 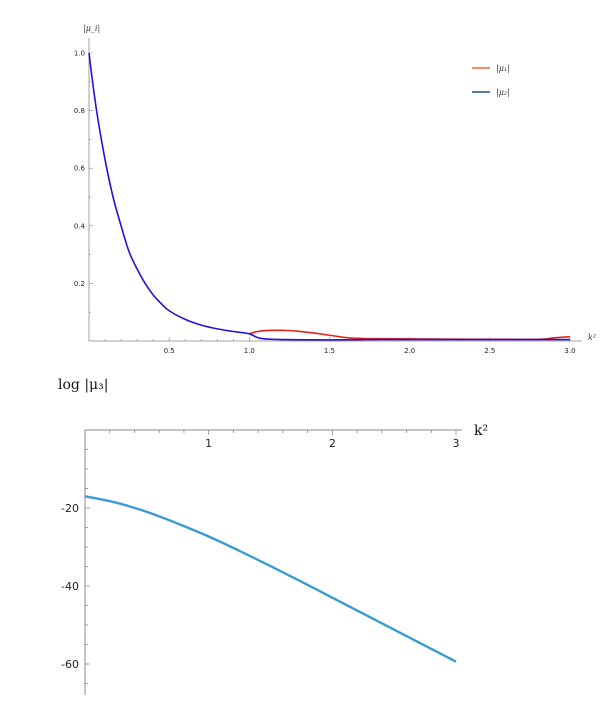 What do you see at coordinates (79, 111) in the screenshot?
I see `chart1-y-tick-label: 0.8` at bounding box center [79, 111].